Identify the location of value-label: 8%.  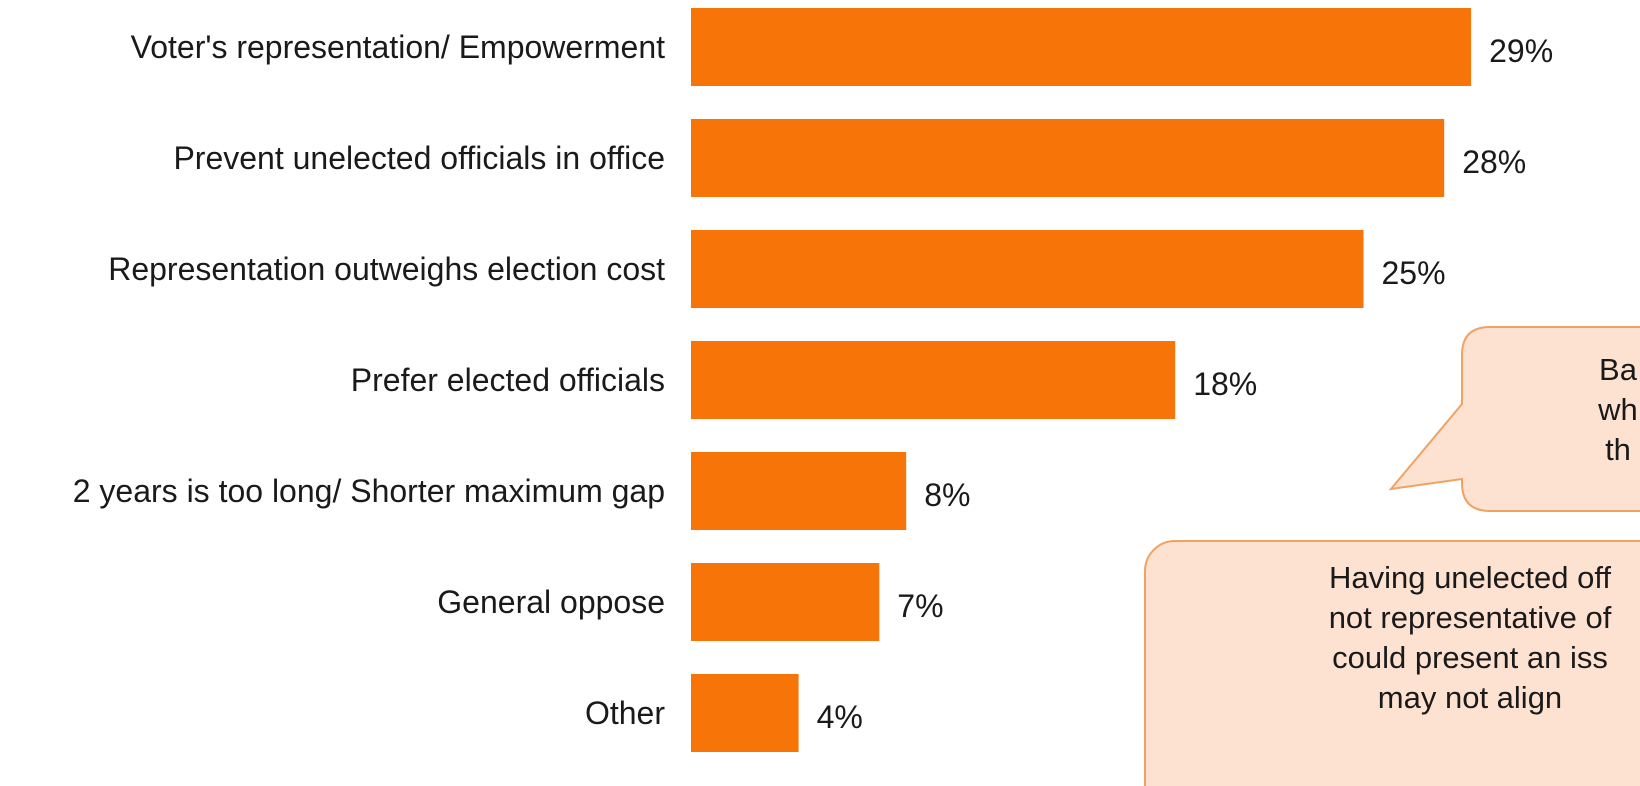
(947, 495).